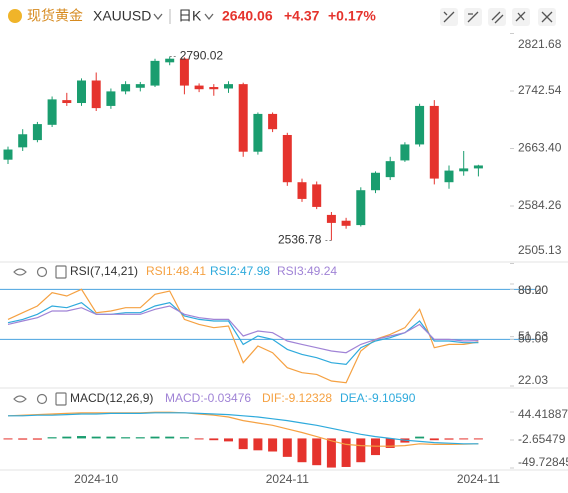  I want to click on legend-entry: RSI2:47.98, so click(240, 271).